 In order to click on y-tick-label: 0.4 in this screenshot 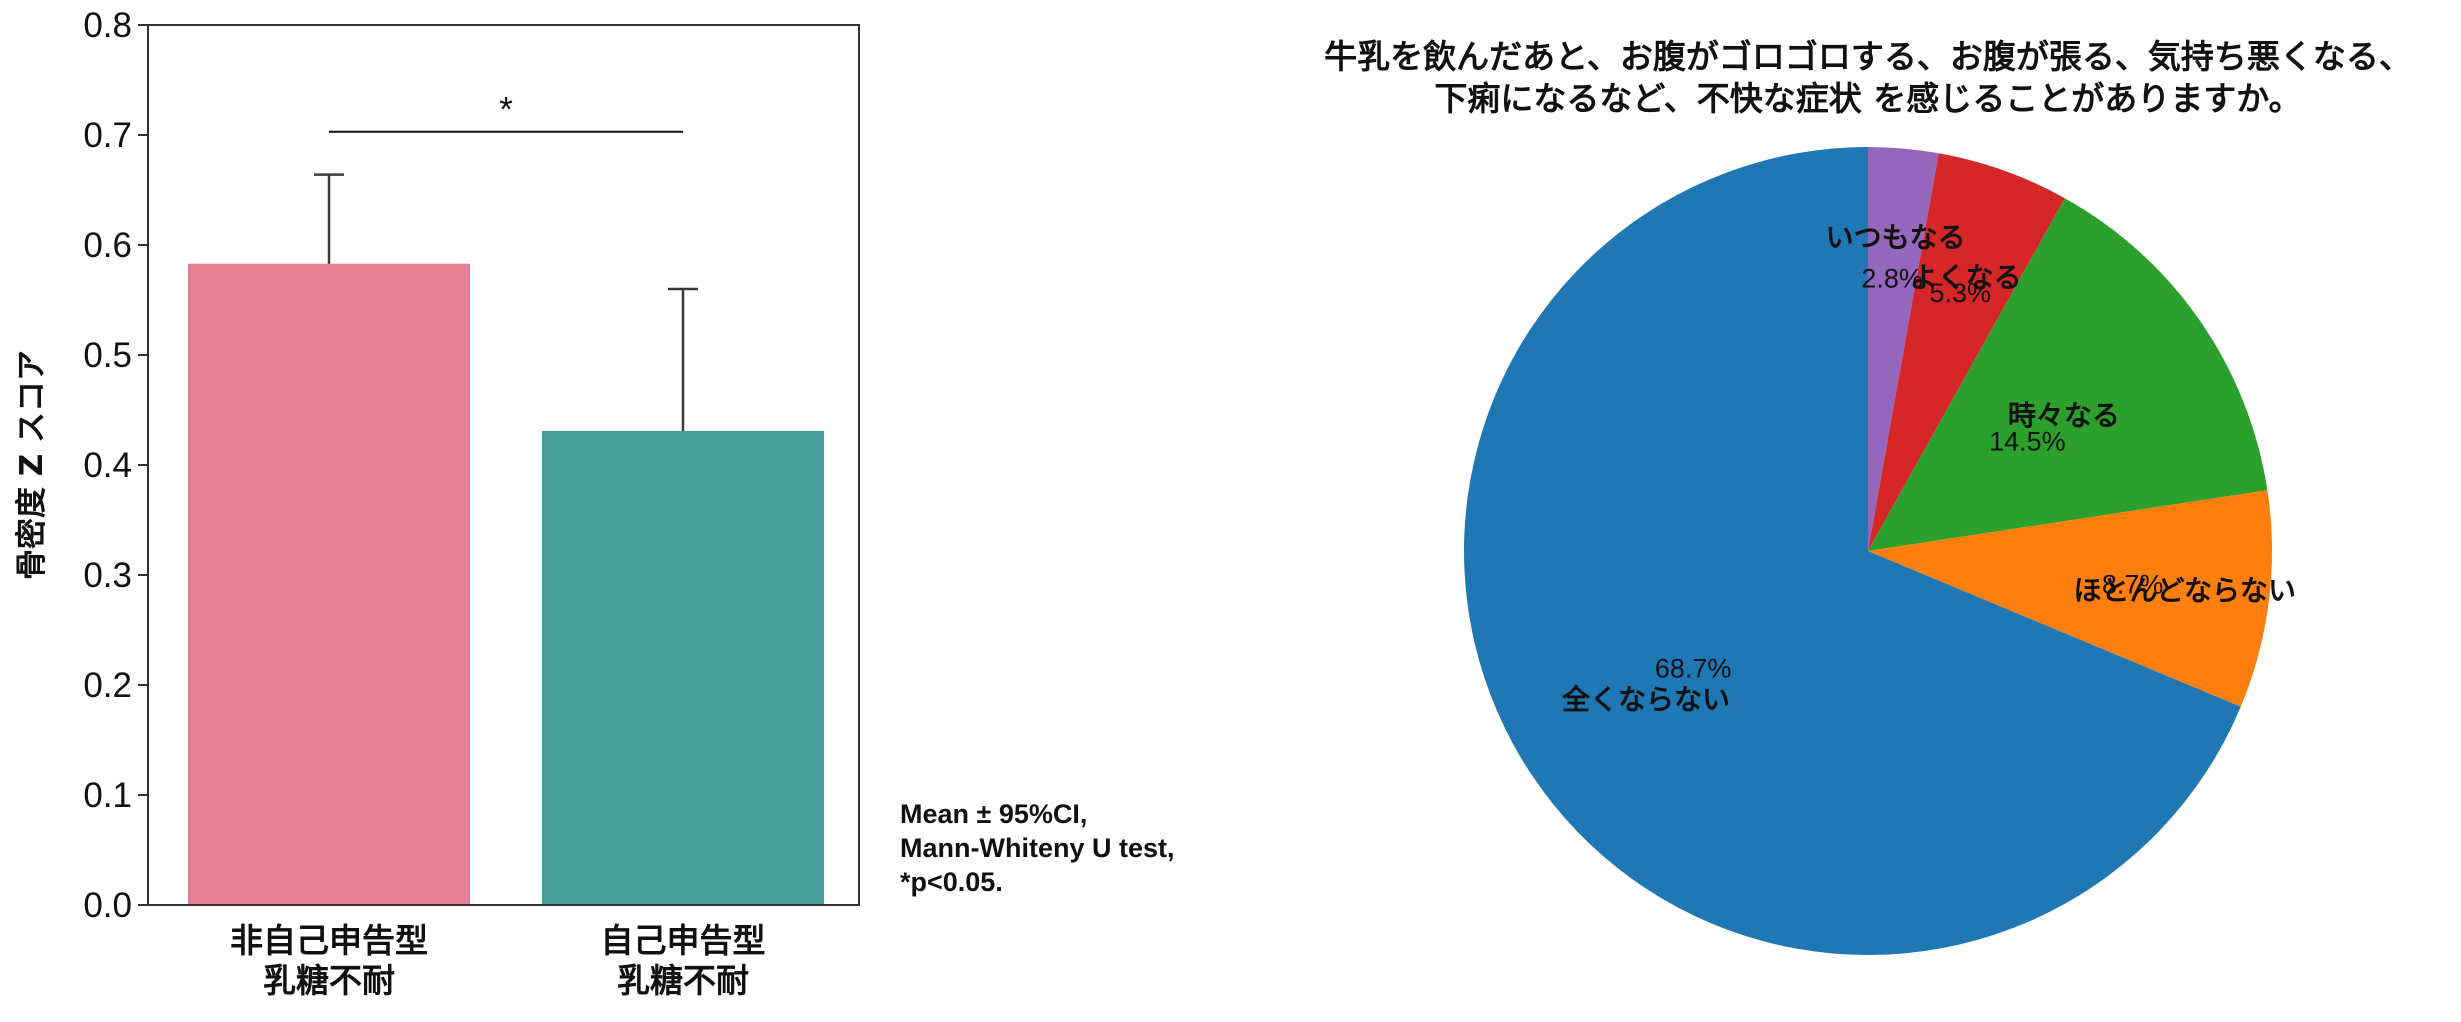, I will do `click(107, 465)`.